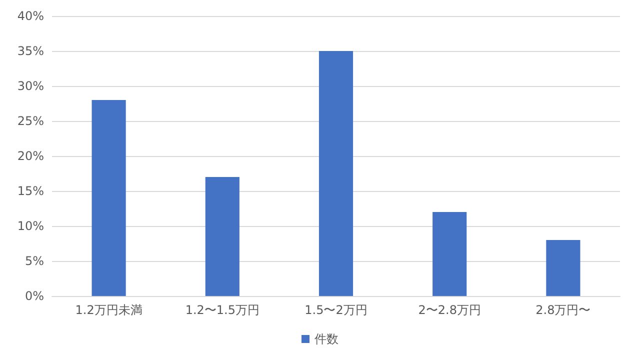  I want to click on y-tick-label: 30%, so click(30, 86).